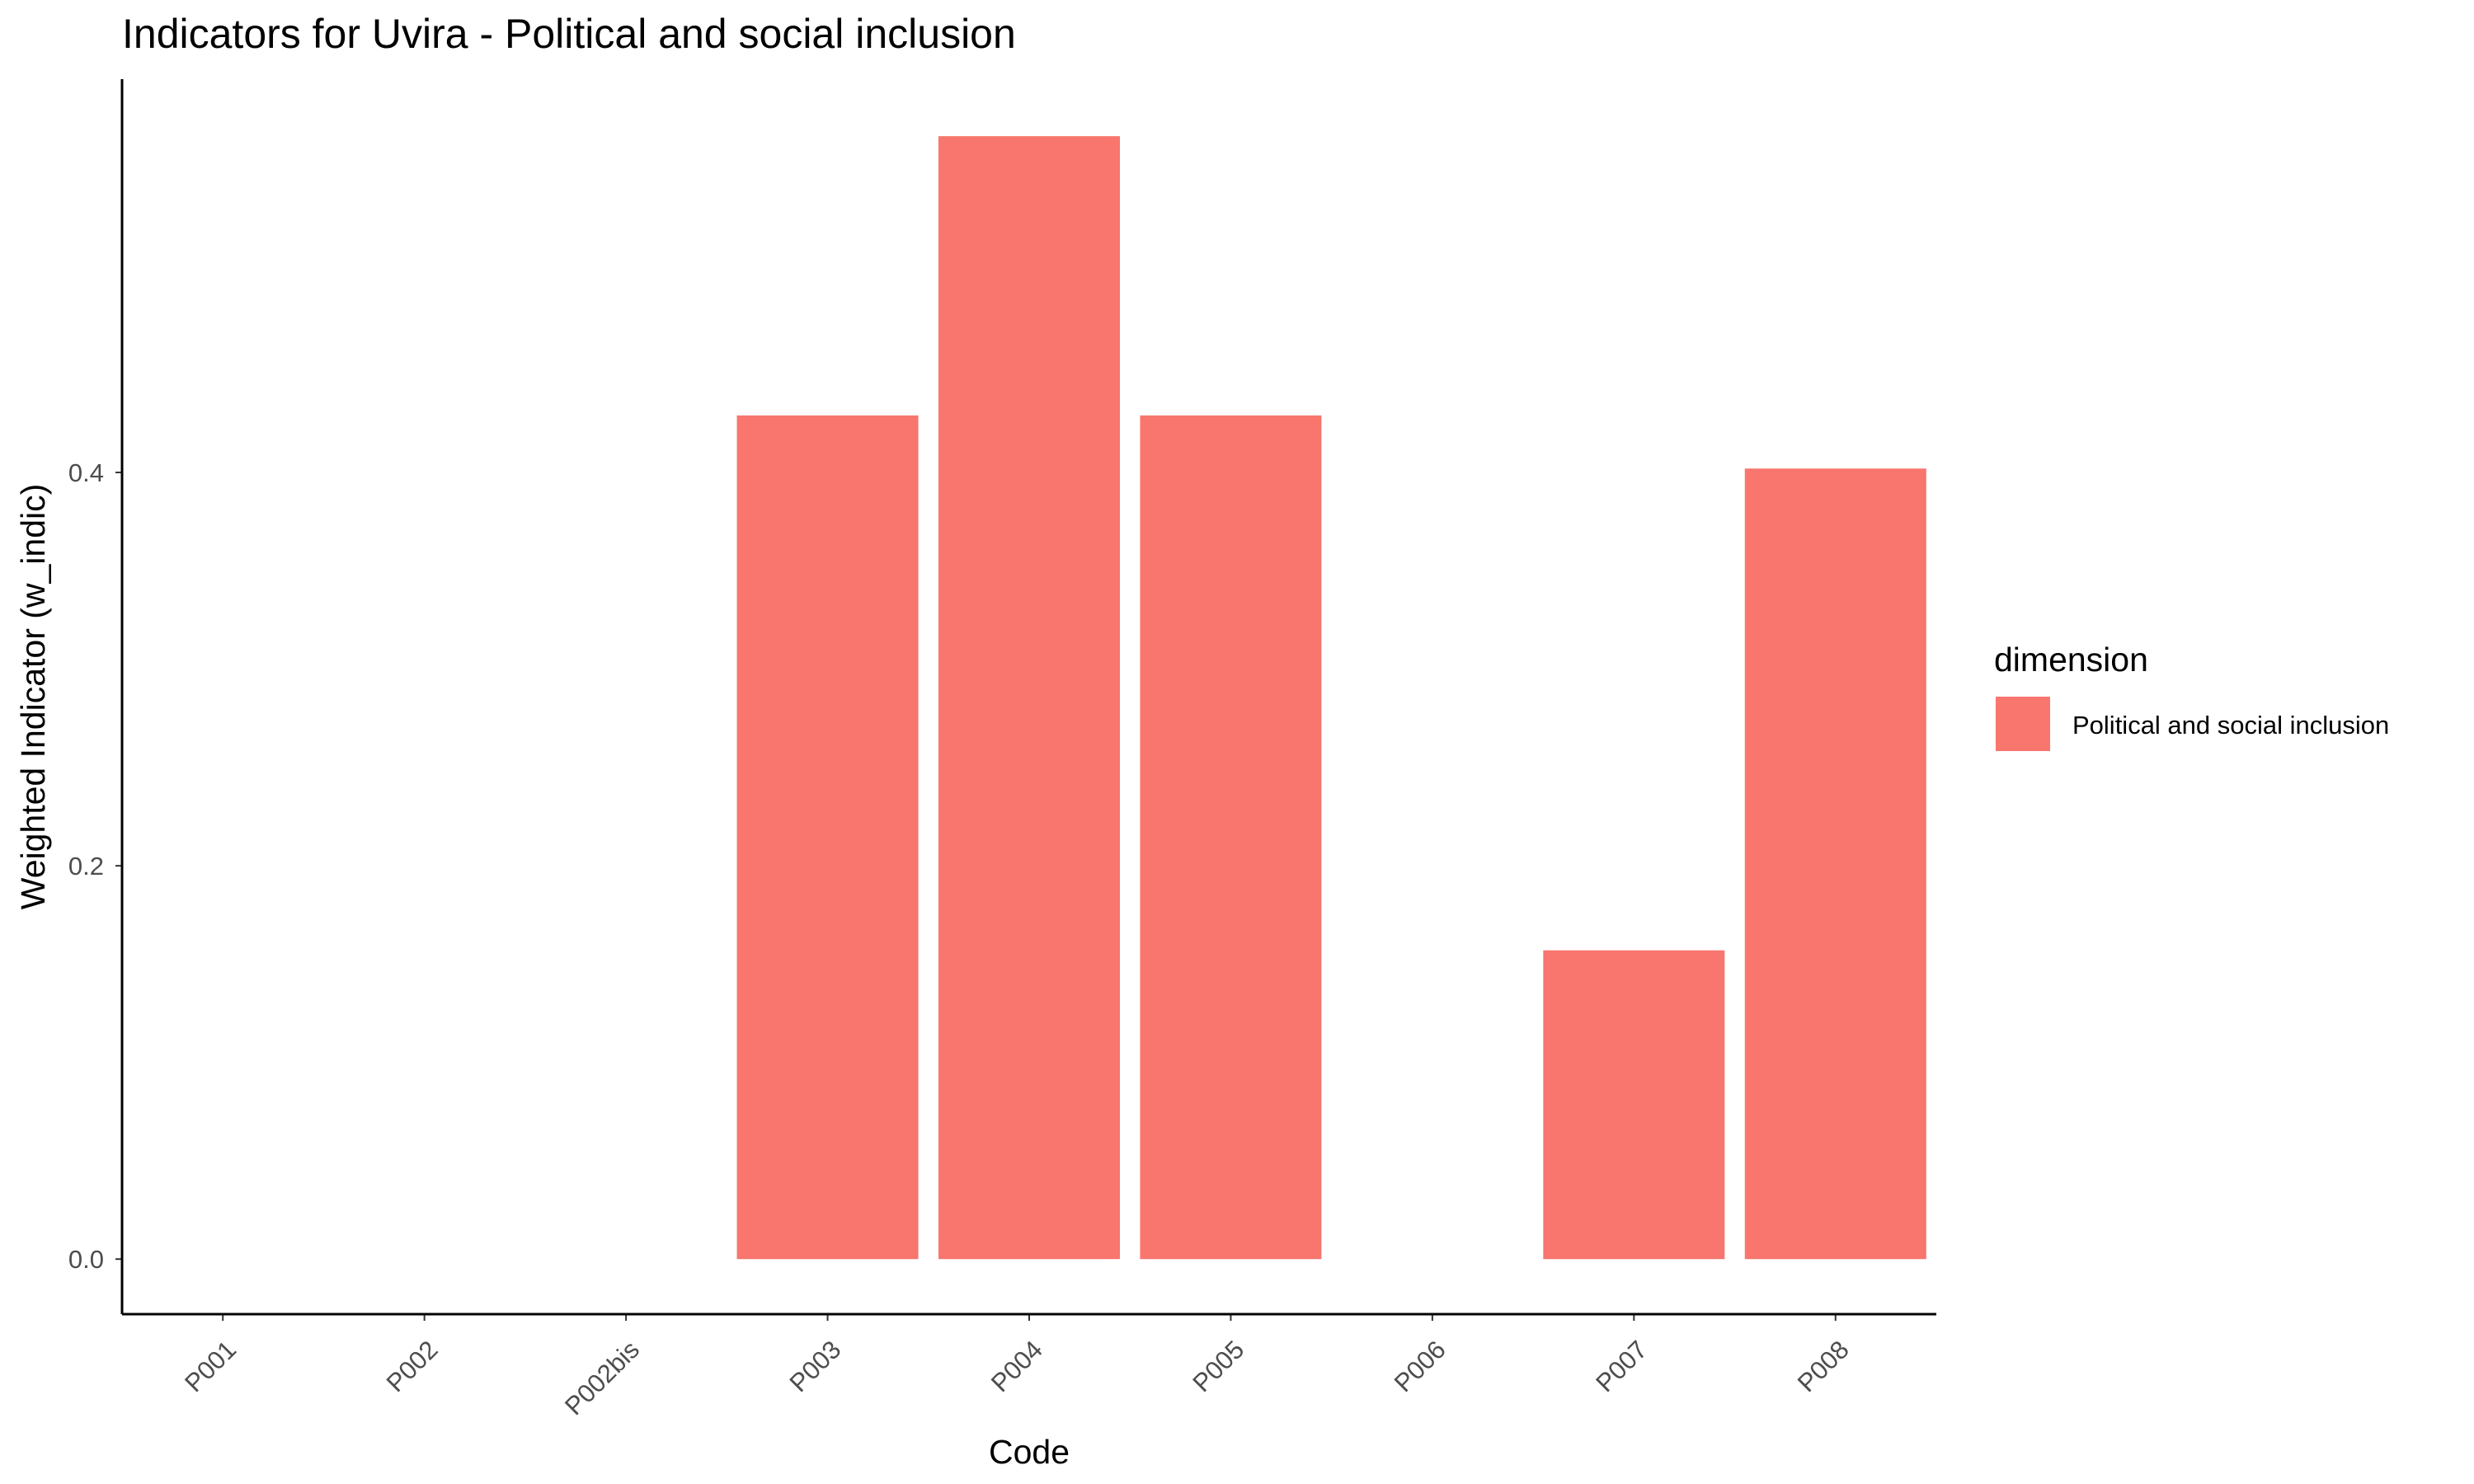  Describe the element at coordinates (2023, 724) in the screenshot. I see `legend-swatch` at that location.